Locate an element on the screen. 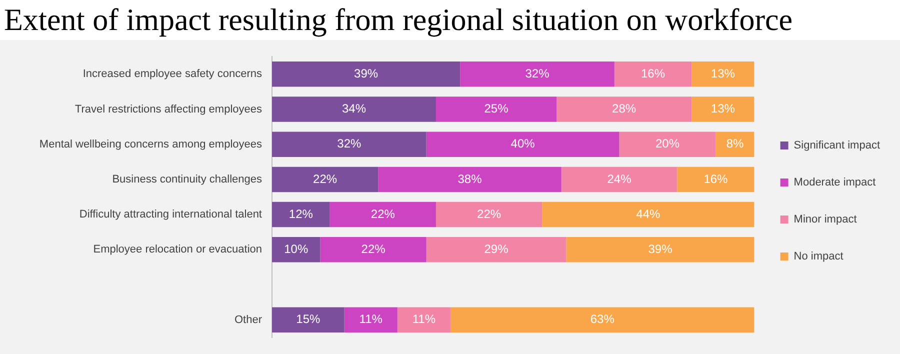 The image size is (900, 354). y-tick-label: Increased employee safety concerns is located at coordinates (172, 74).